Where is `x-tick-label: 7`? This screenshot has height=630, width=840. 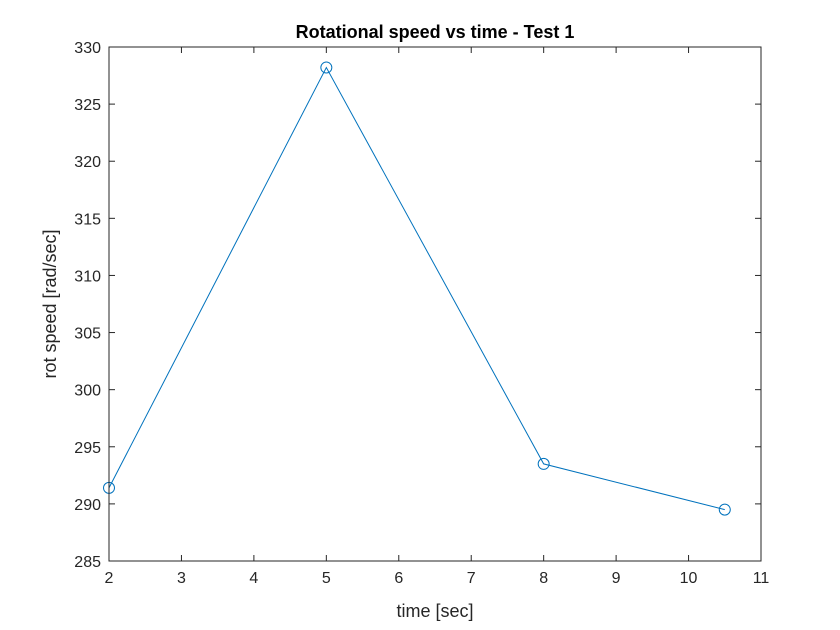
x-tick-label: 7 is located at coordinates (471, 578).